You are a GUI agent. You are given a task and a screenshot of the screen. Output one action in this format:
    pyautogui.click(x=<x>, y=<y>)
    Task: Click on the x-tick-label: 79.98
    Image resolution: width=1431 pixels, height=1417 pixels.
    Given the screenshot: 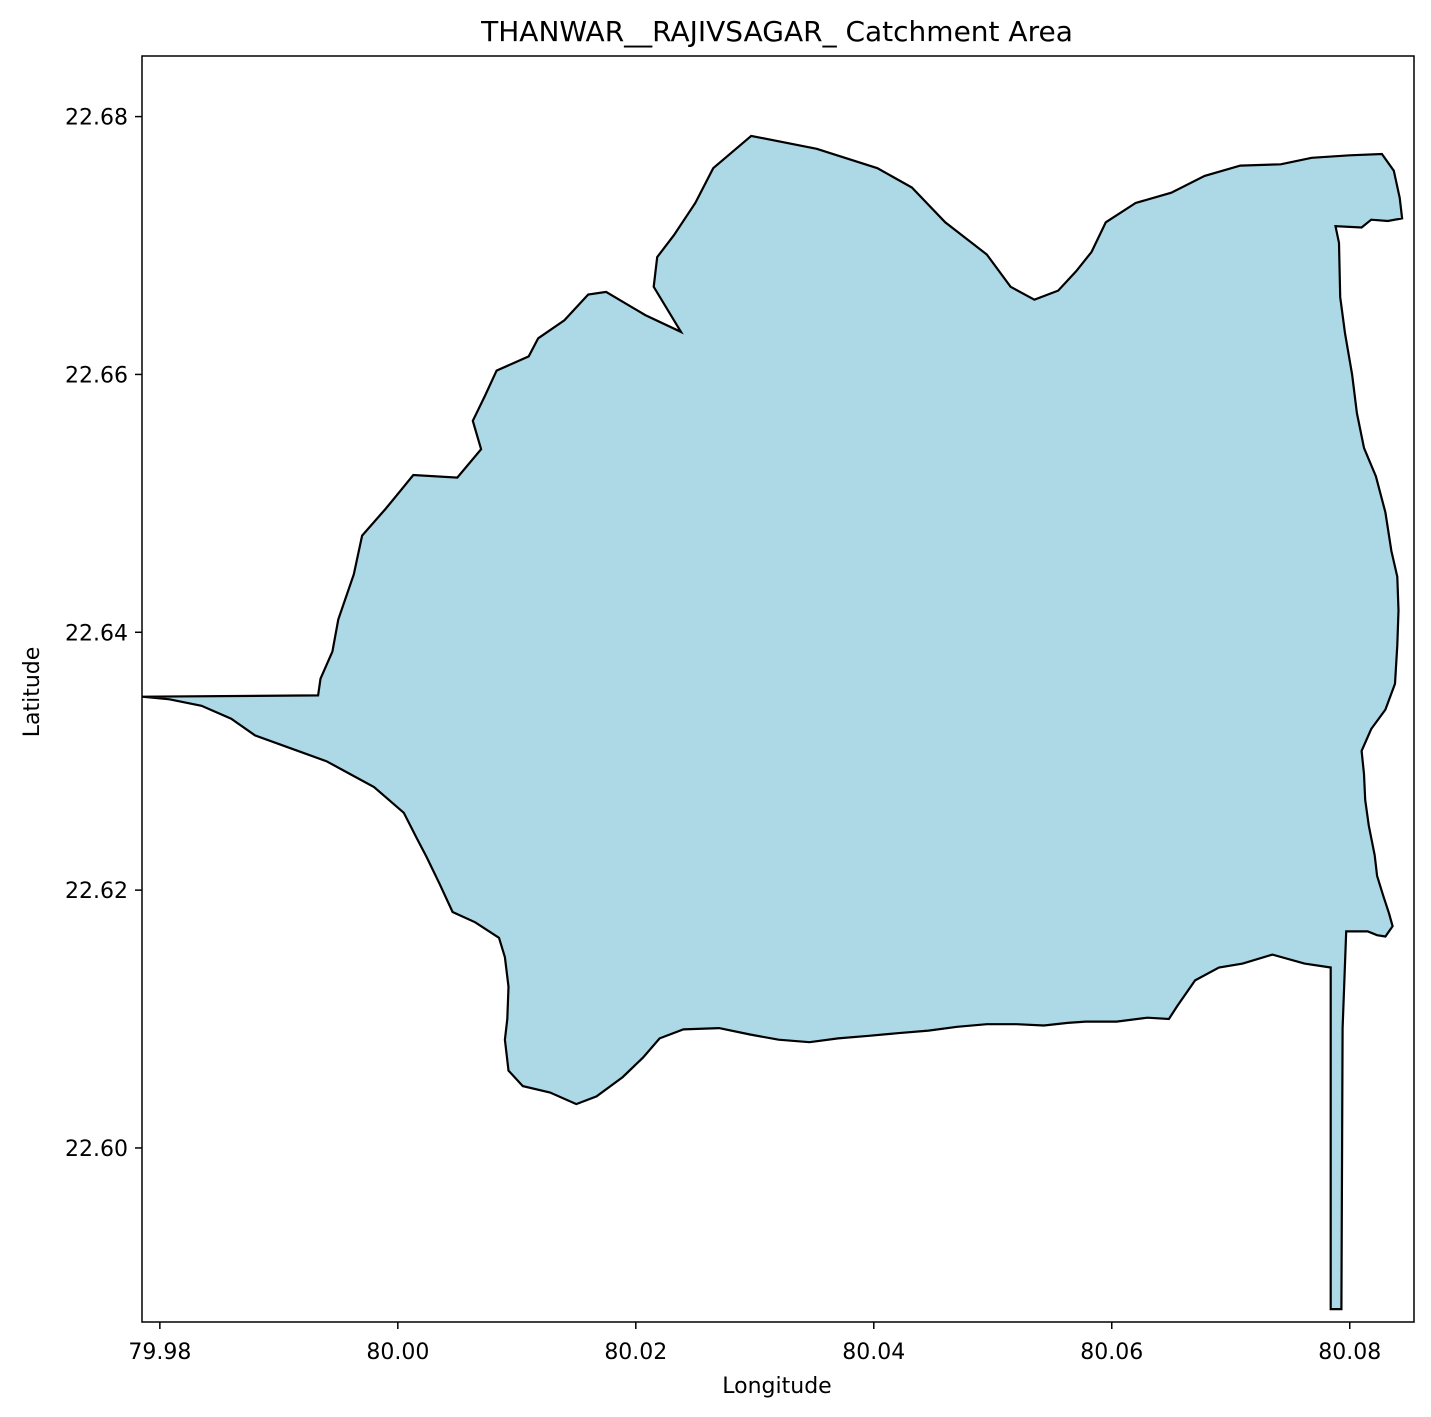 What is the action you would take?
    pyautogui.click(x=159, y=1352)
    